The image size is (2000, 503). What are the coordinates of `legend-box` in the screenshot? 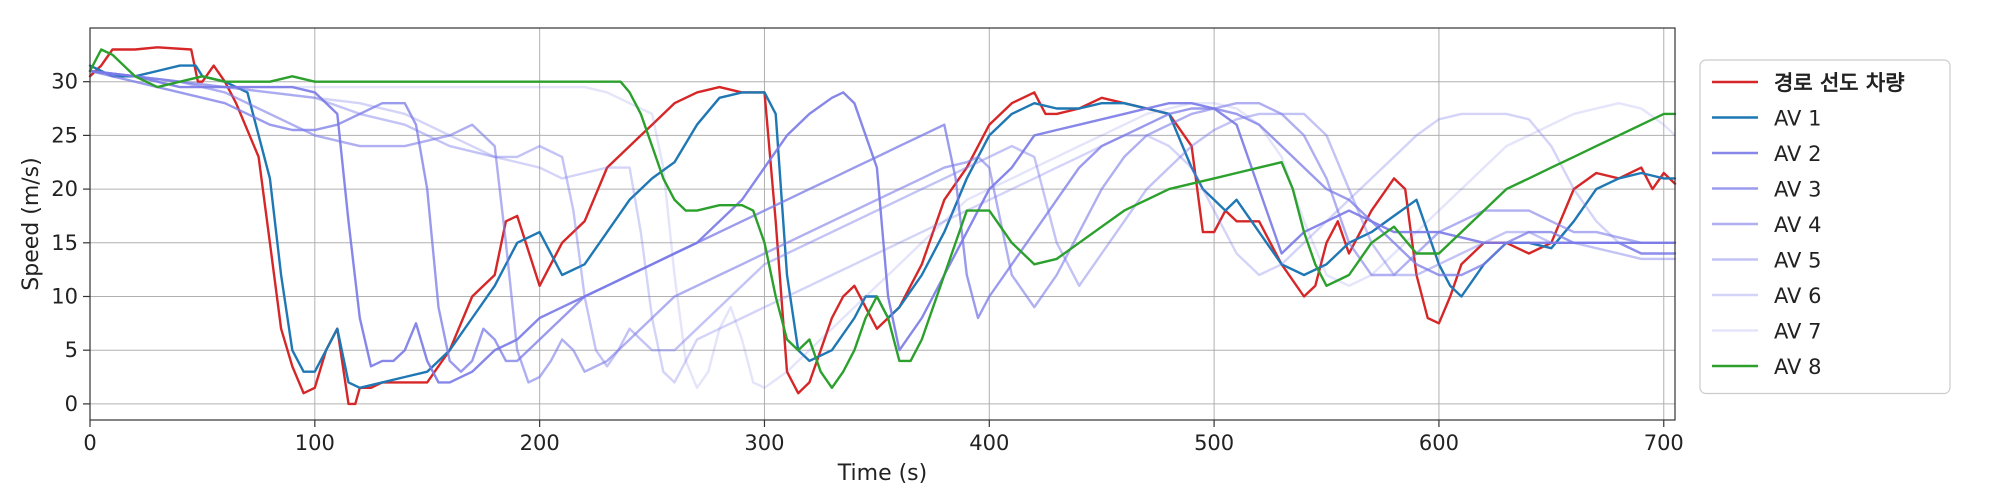 It's located at (1825, 227).